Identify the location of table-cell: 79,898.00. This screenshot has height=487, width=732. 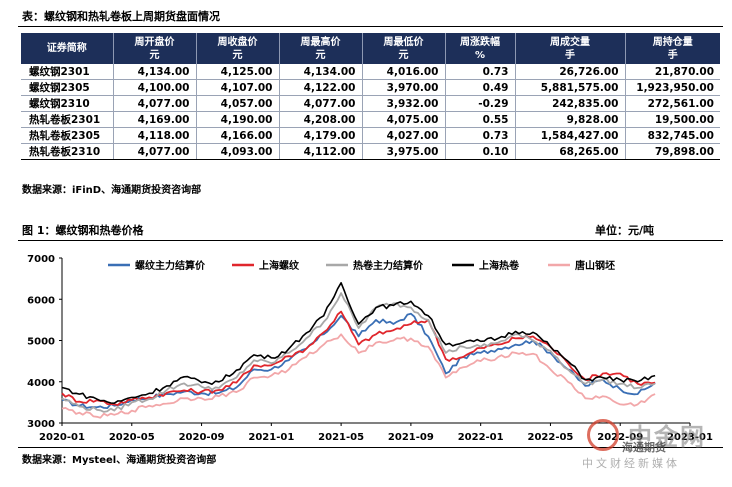
(672, 151).